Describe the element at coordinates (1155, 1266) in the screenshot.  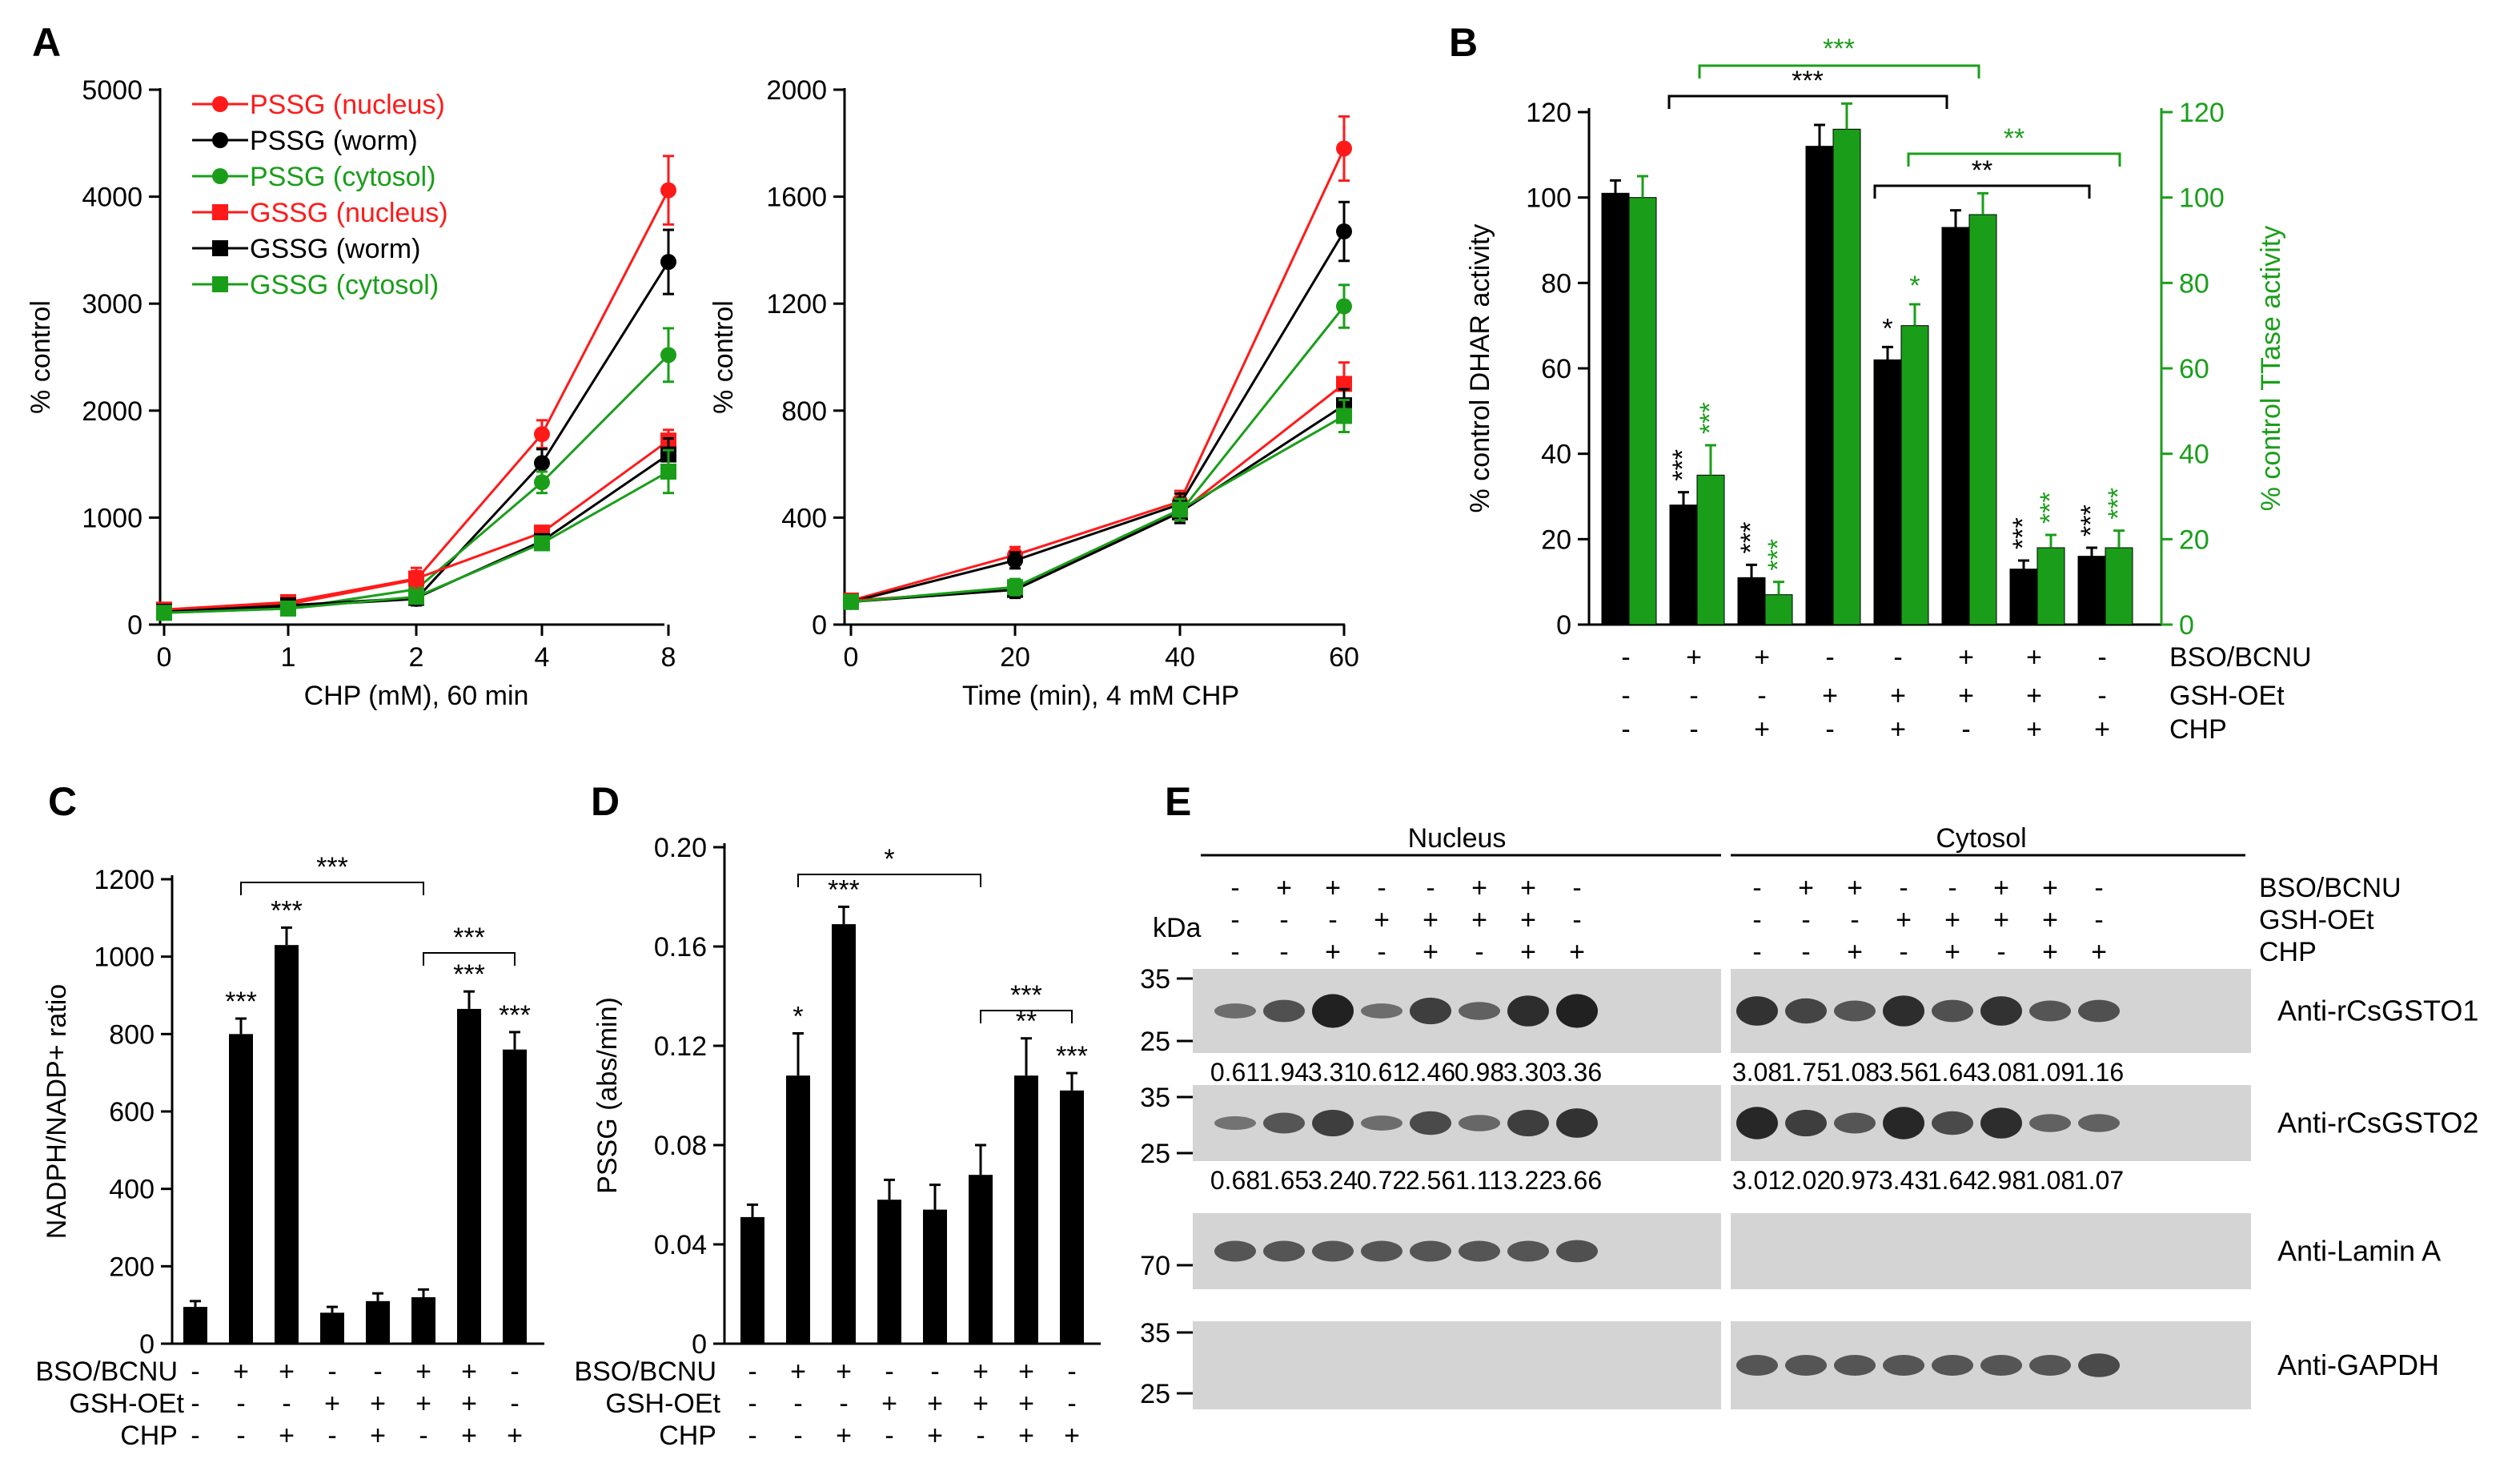
I see `marker-label: 70` at that location.